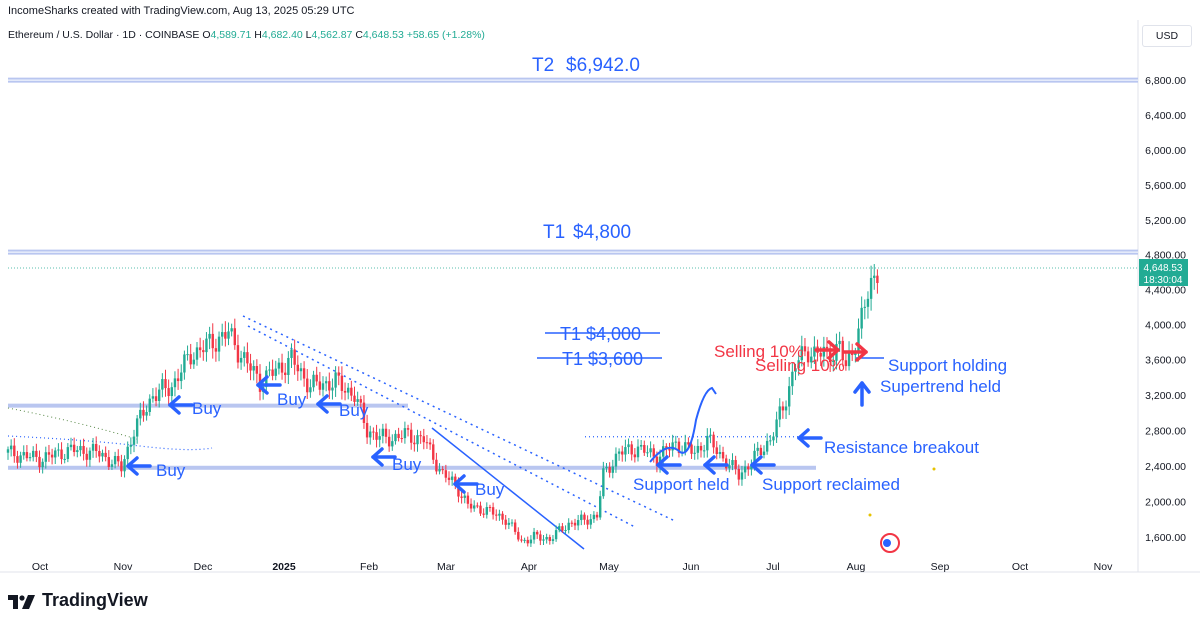  Describe the element at coordinates (1167, 36) in the screenshot. I see `currency-button: USD` at that location.